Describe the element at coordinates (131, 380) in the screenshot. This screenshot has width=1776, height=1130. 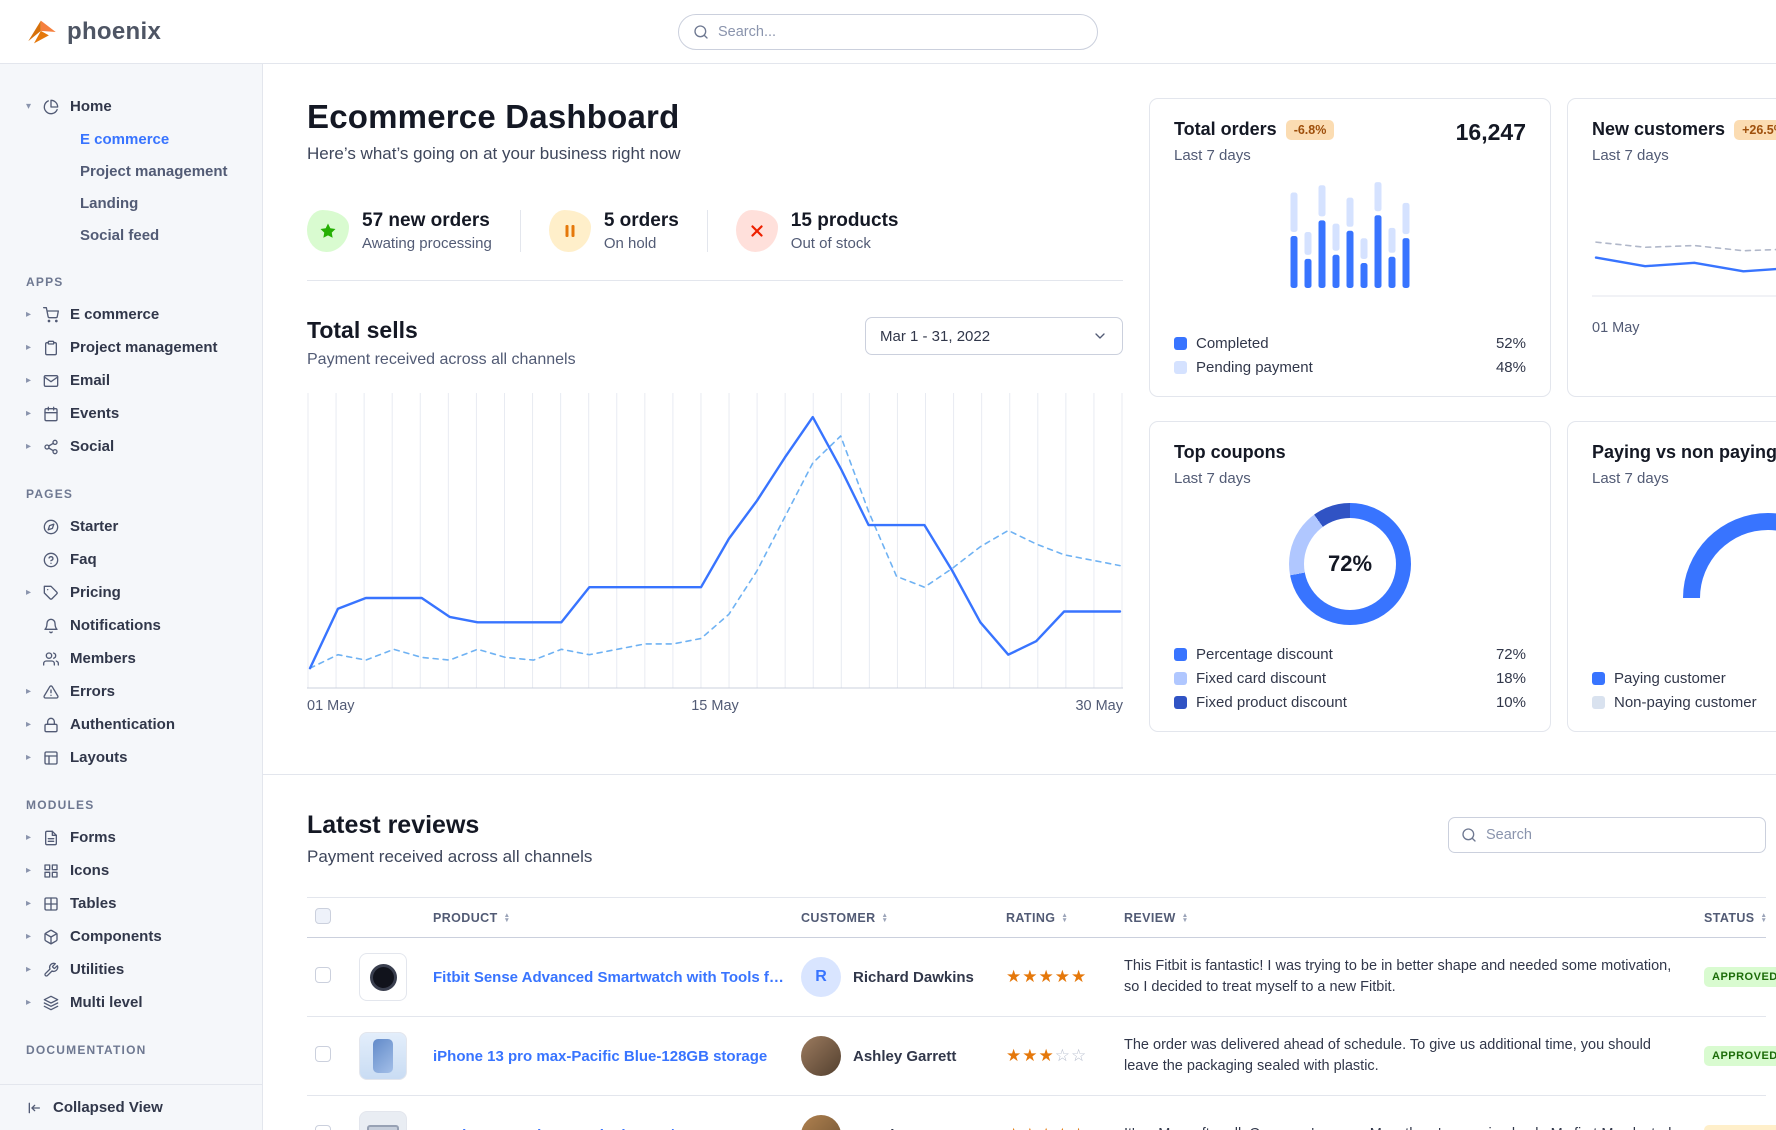
I see `sidebar-item-email: ▸ Email` at that location.